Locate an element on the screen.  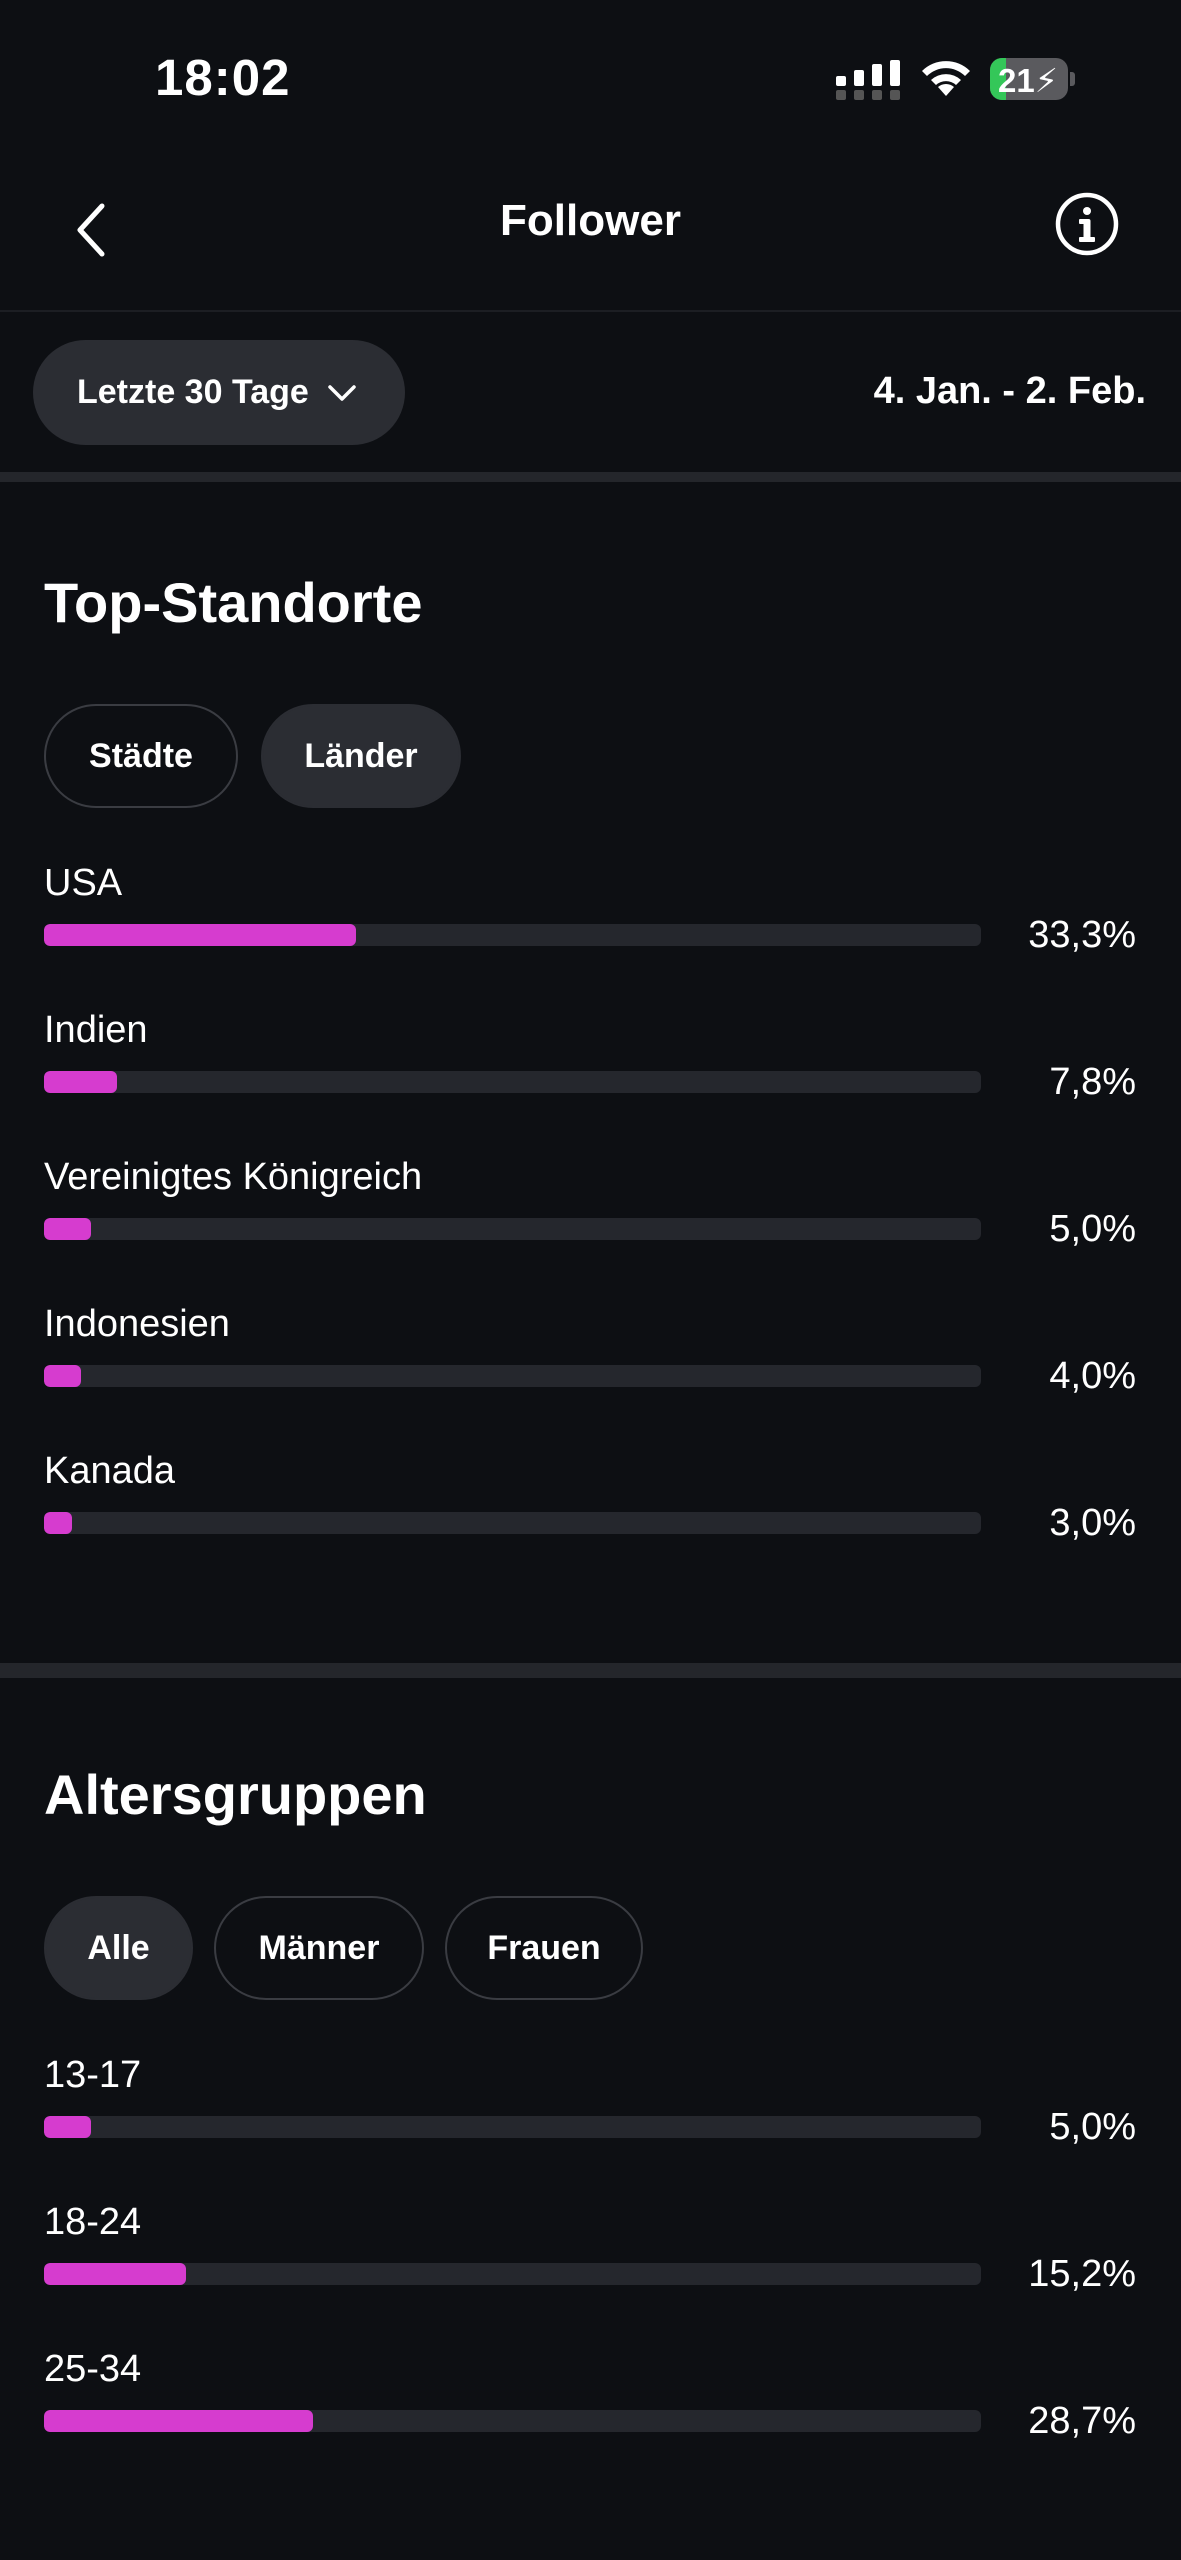
location-row: USA 33,3% is located at coordinates (594, 935).